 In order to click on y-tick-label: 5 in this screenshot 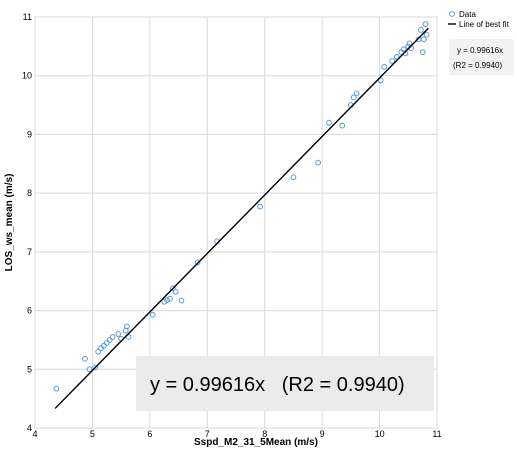, I will do `click(29, 369)`.